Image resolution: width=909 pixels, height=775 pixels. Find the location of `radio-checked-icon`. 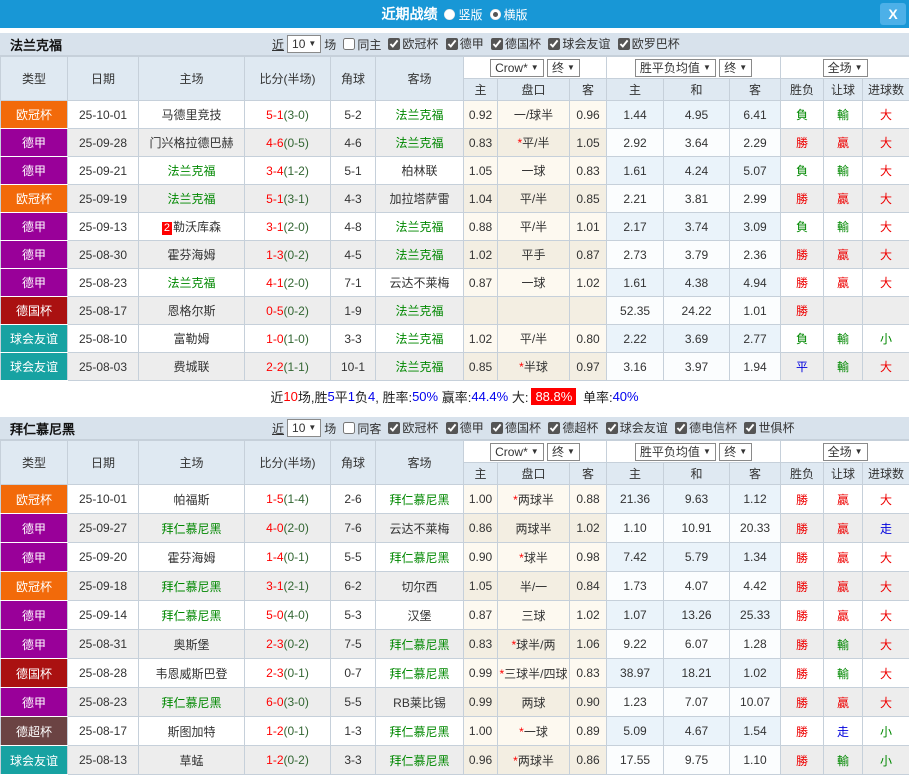

radio-checked-icon is located at coordinates (495, 14).